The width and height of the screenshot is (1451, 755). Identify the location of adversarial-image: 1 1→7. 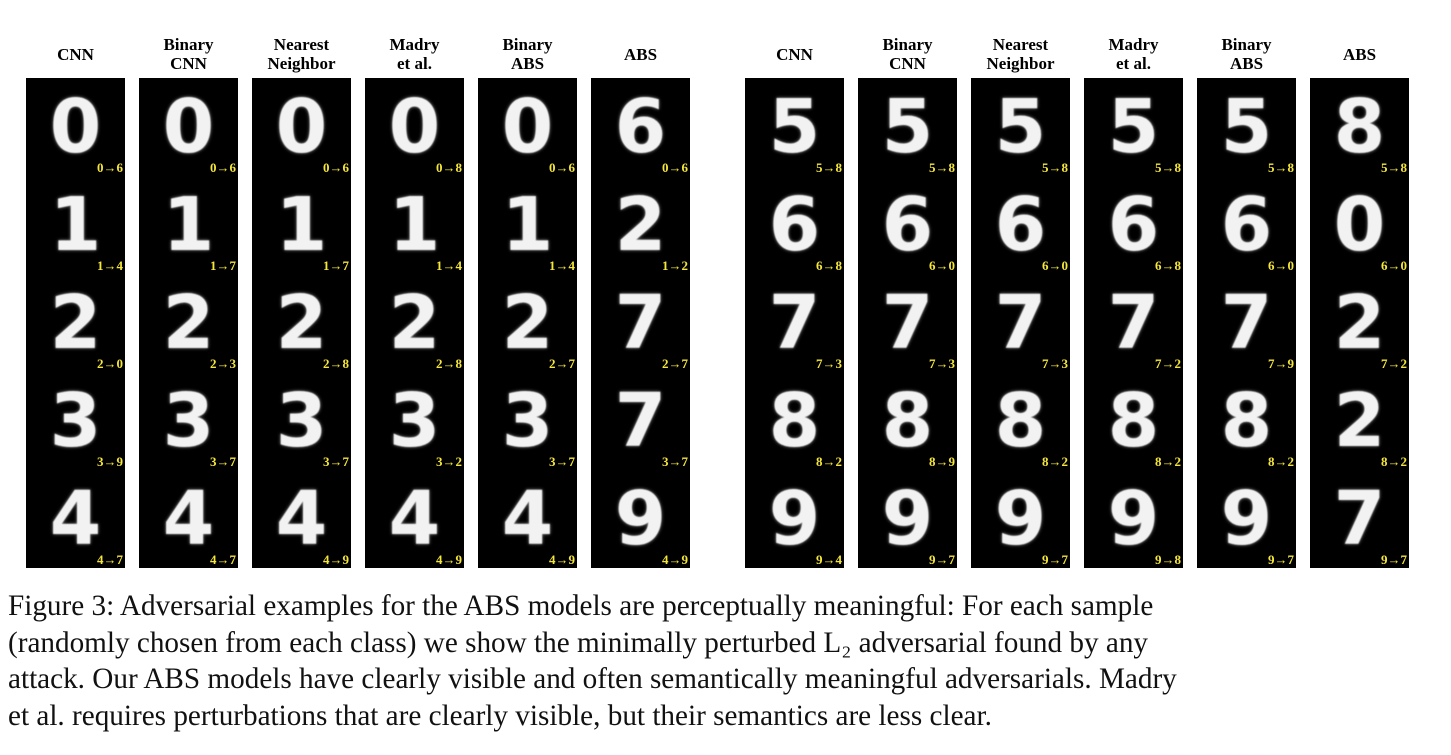
(188, 225).